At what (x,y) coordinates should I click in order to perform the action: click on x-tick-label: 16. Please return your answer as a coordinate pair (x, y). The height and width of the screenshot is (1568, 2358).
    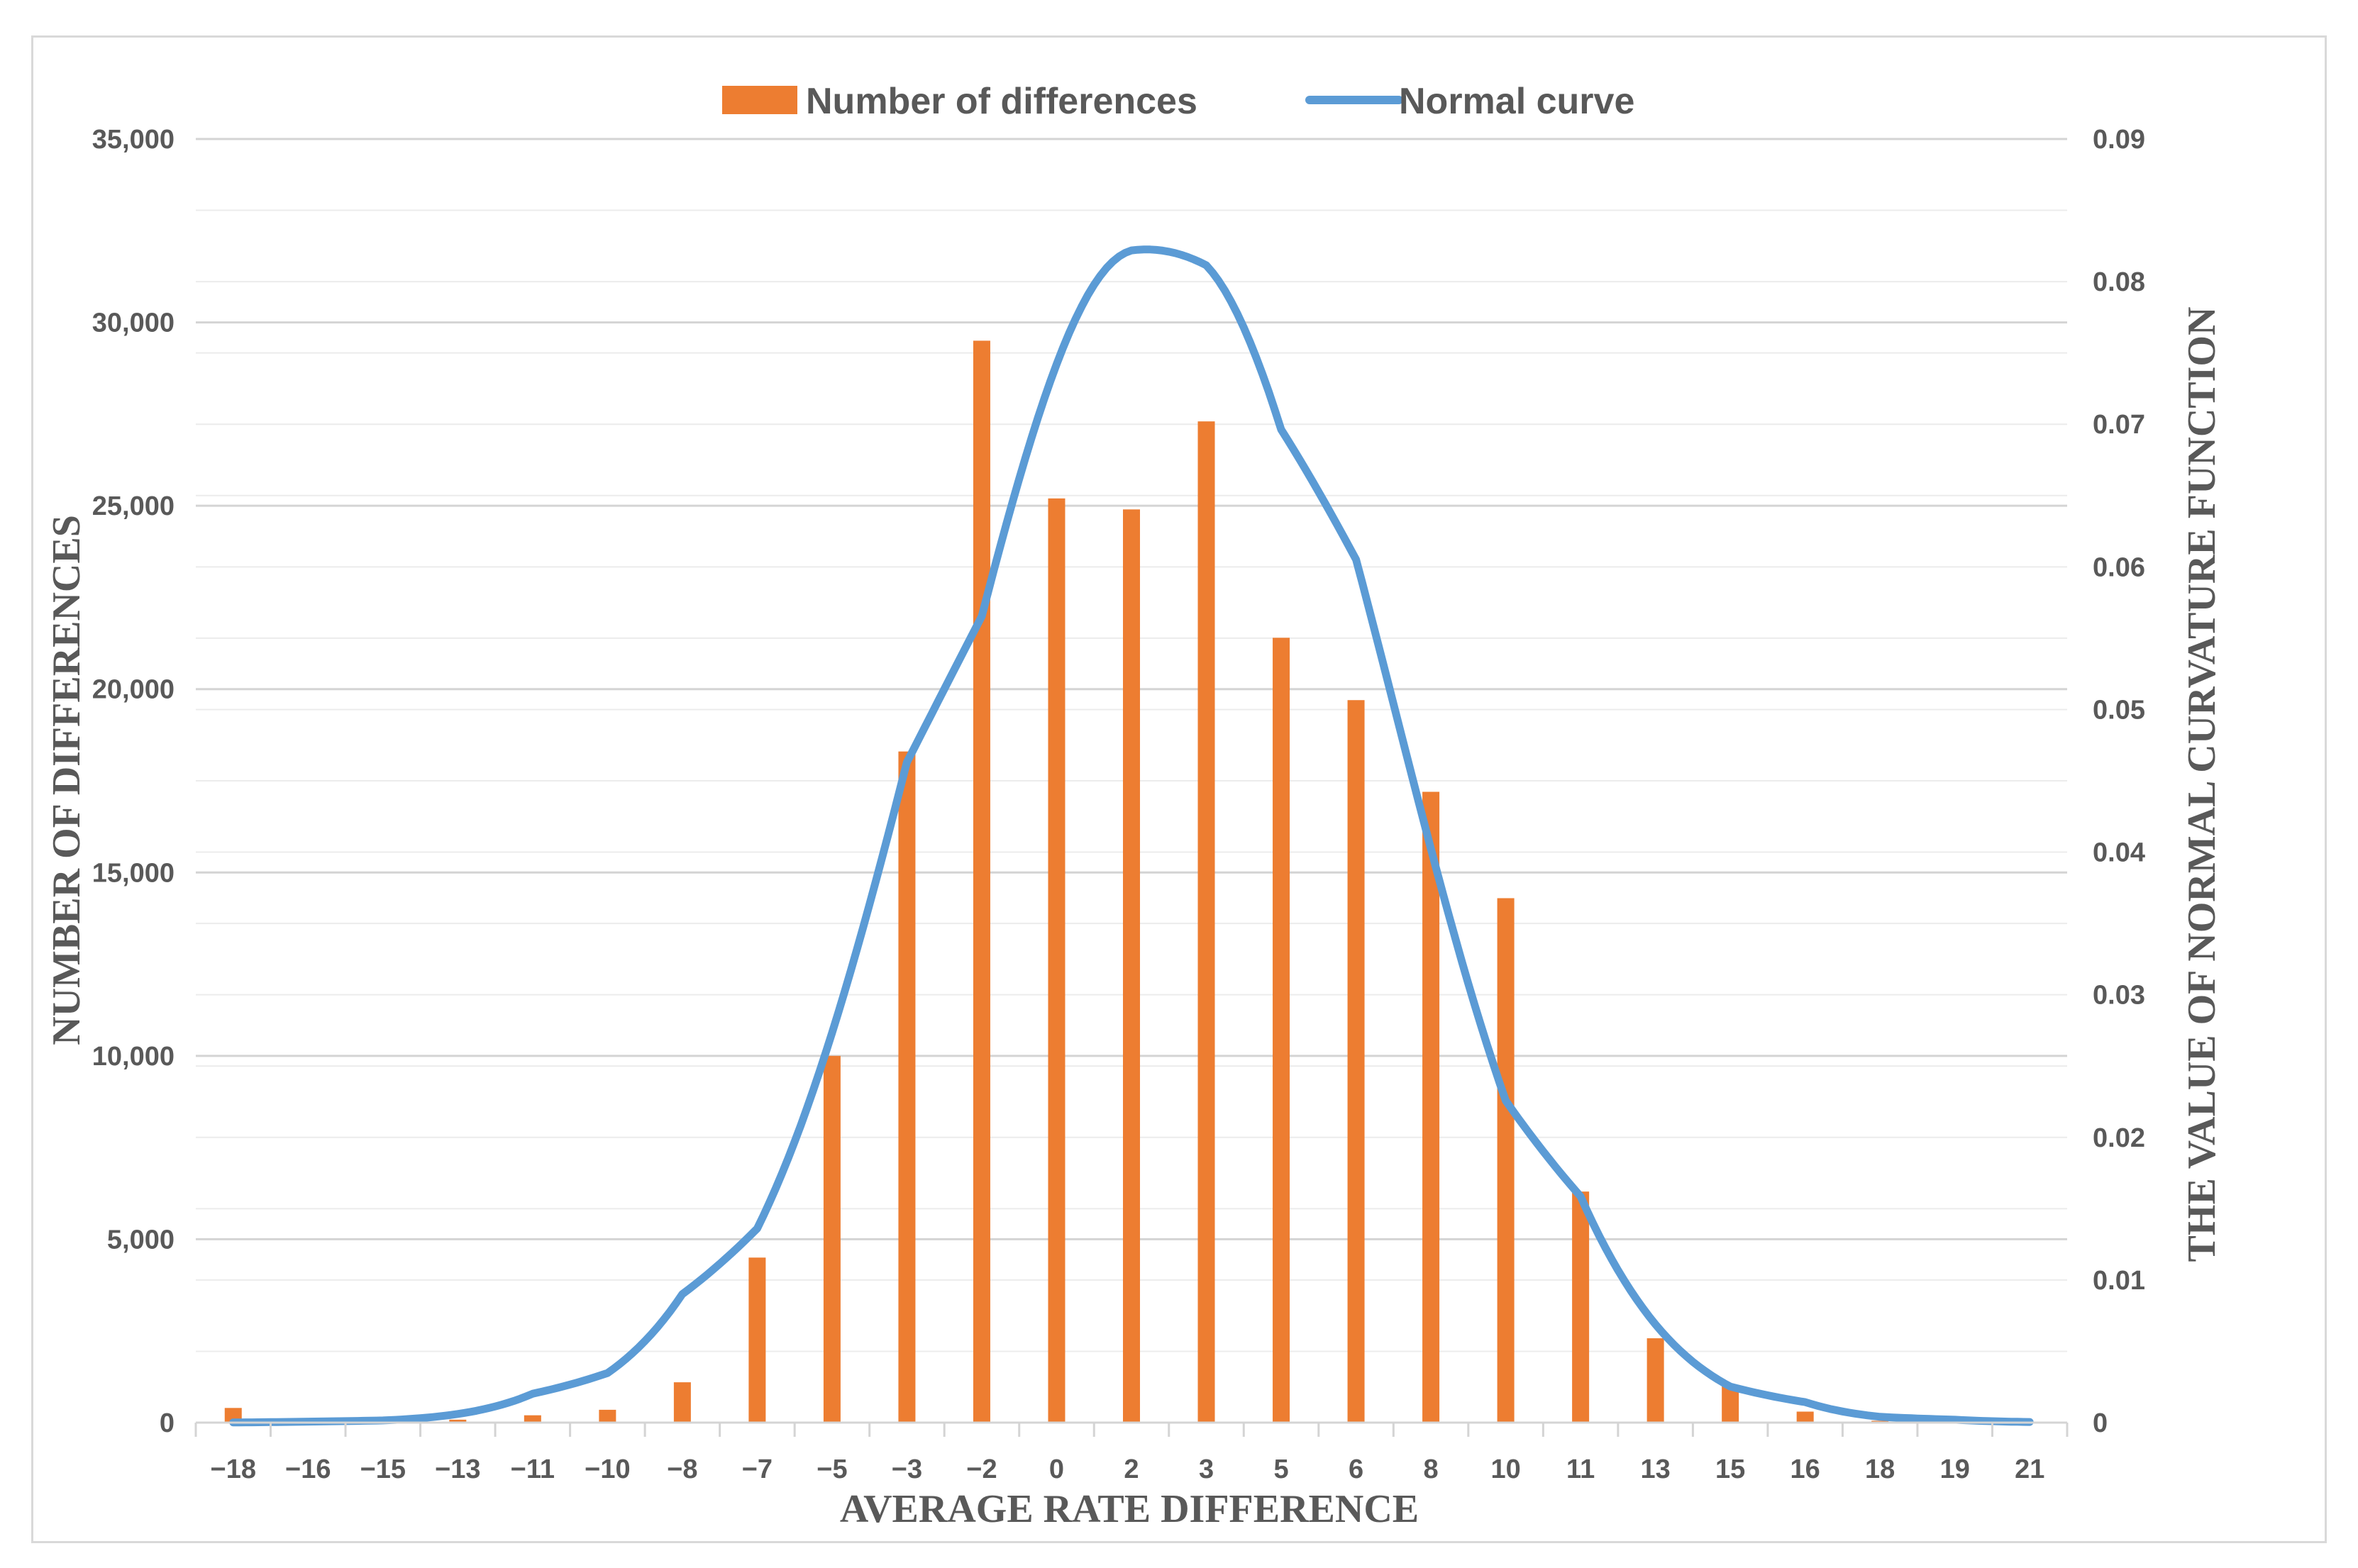
    Looking at the image, I should click on (1805, 1469).